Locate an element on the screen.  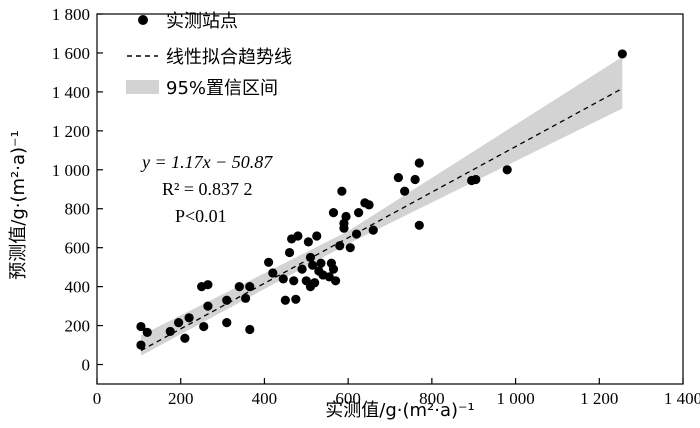
y-tick-label: 1 400 is located at coordinates (71, 92).